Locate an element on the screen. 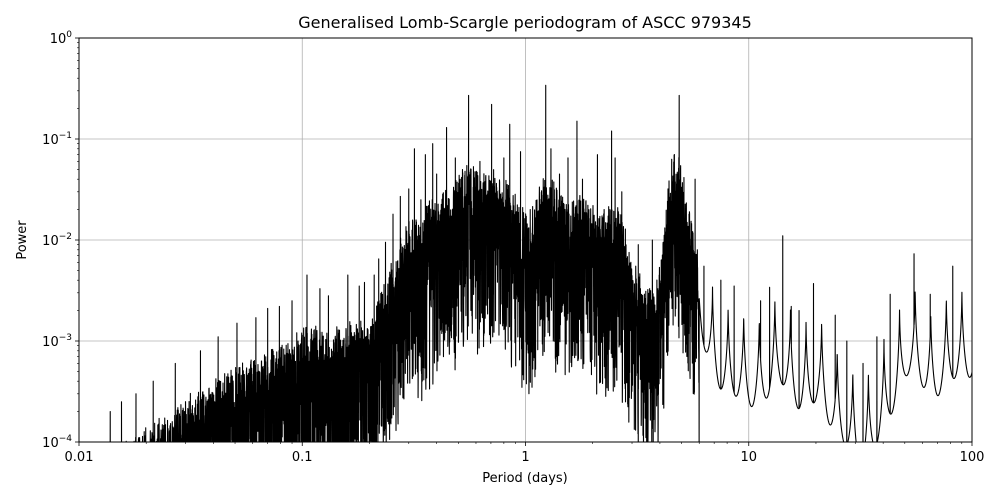 The image size is (1000, 500). x-tick-label: 1 is located at coordinates (525, 457).